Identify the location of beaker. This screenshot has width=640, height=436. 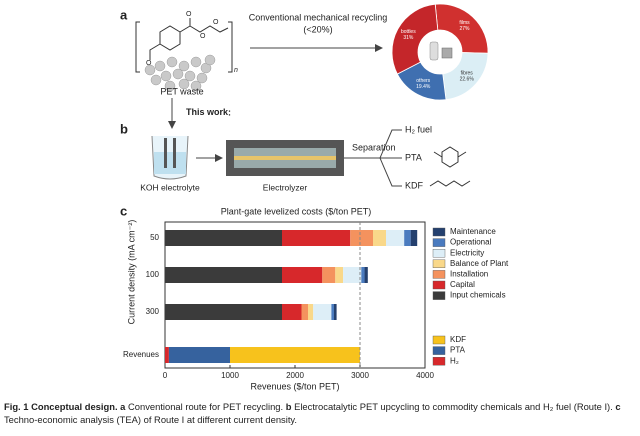
(170, 157).